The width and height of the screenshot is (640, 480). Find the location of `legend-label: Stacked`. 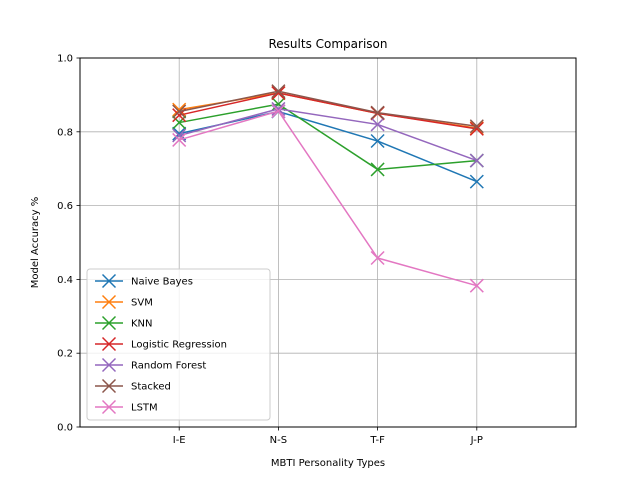

legend-label: Stacked is located at coordinates (151, 387).